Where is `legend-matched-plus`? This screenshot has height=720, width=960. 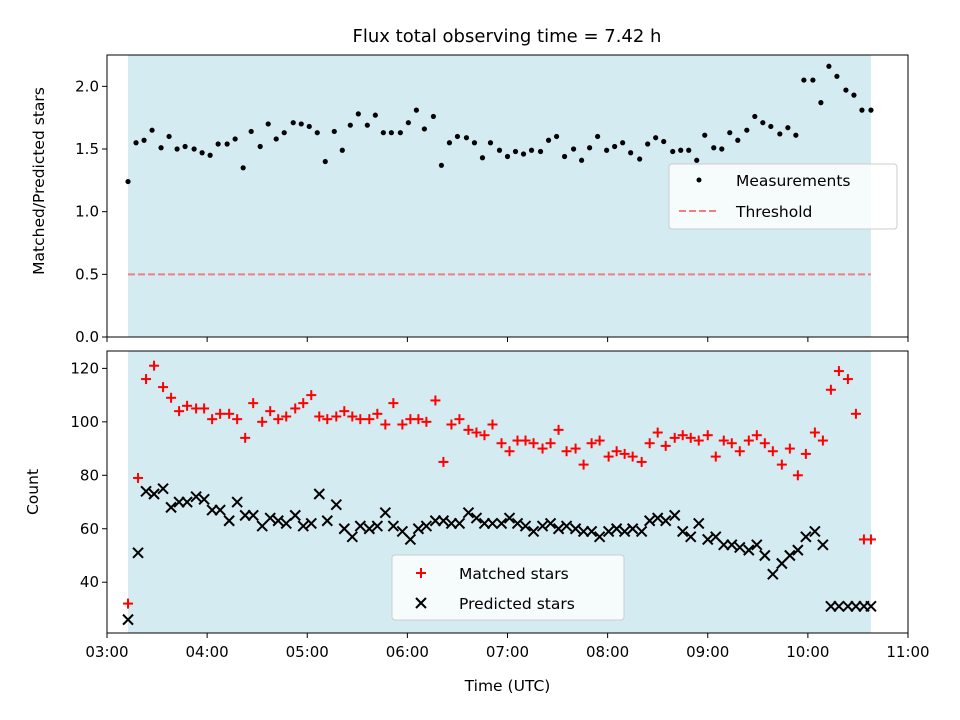
legend-matched-plus is located at coordinates (421, 573).